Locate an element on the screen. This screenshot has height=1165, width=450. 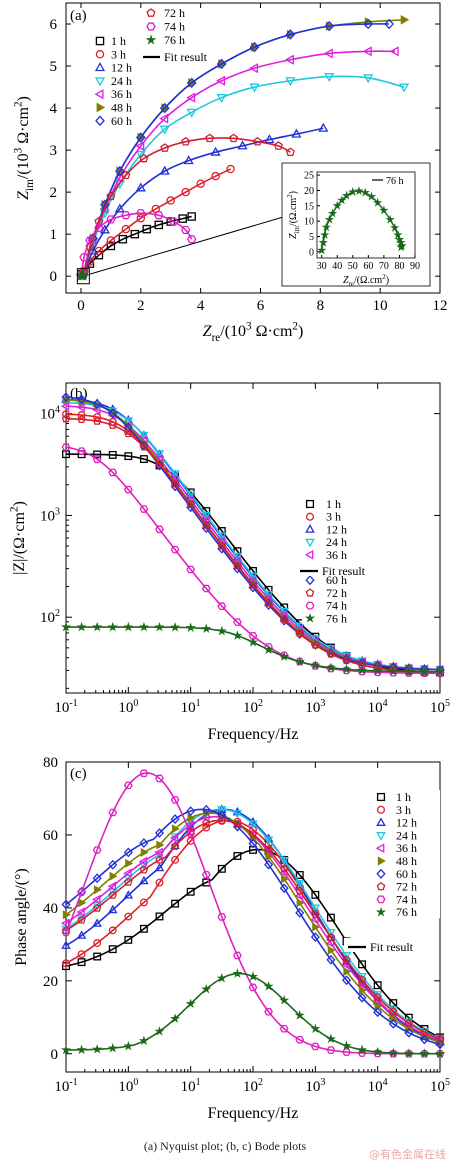
x-tick-label: 10⁻¹ is located at coordinates (65, 1086).